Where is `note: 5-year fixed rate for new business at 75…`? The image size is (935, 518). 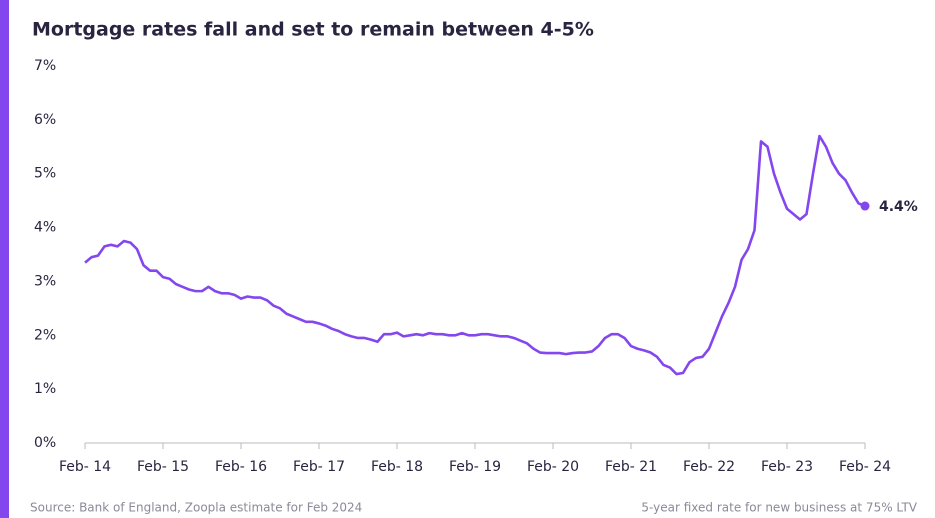
note: 5-year fixed rate for new business at 75… is located at coordinates (779, 508).